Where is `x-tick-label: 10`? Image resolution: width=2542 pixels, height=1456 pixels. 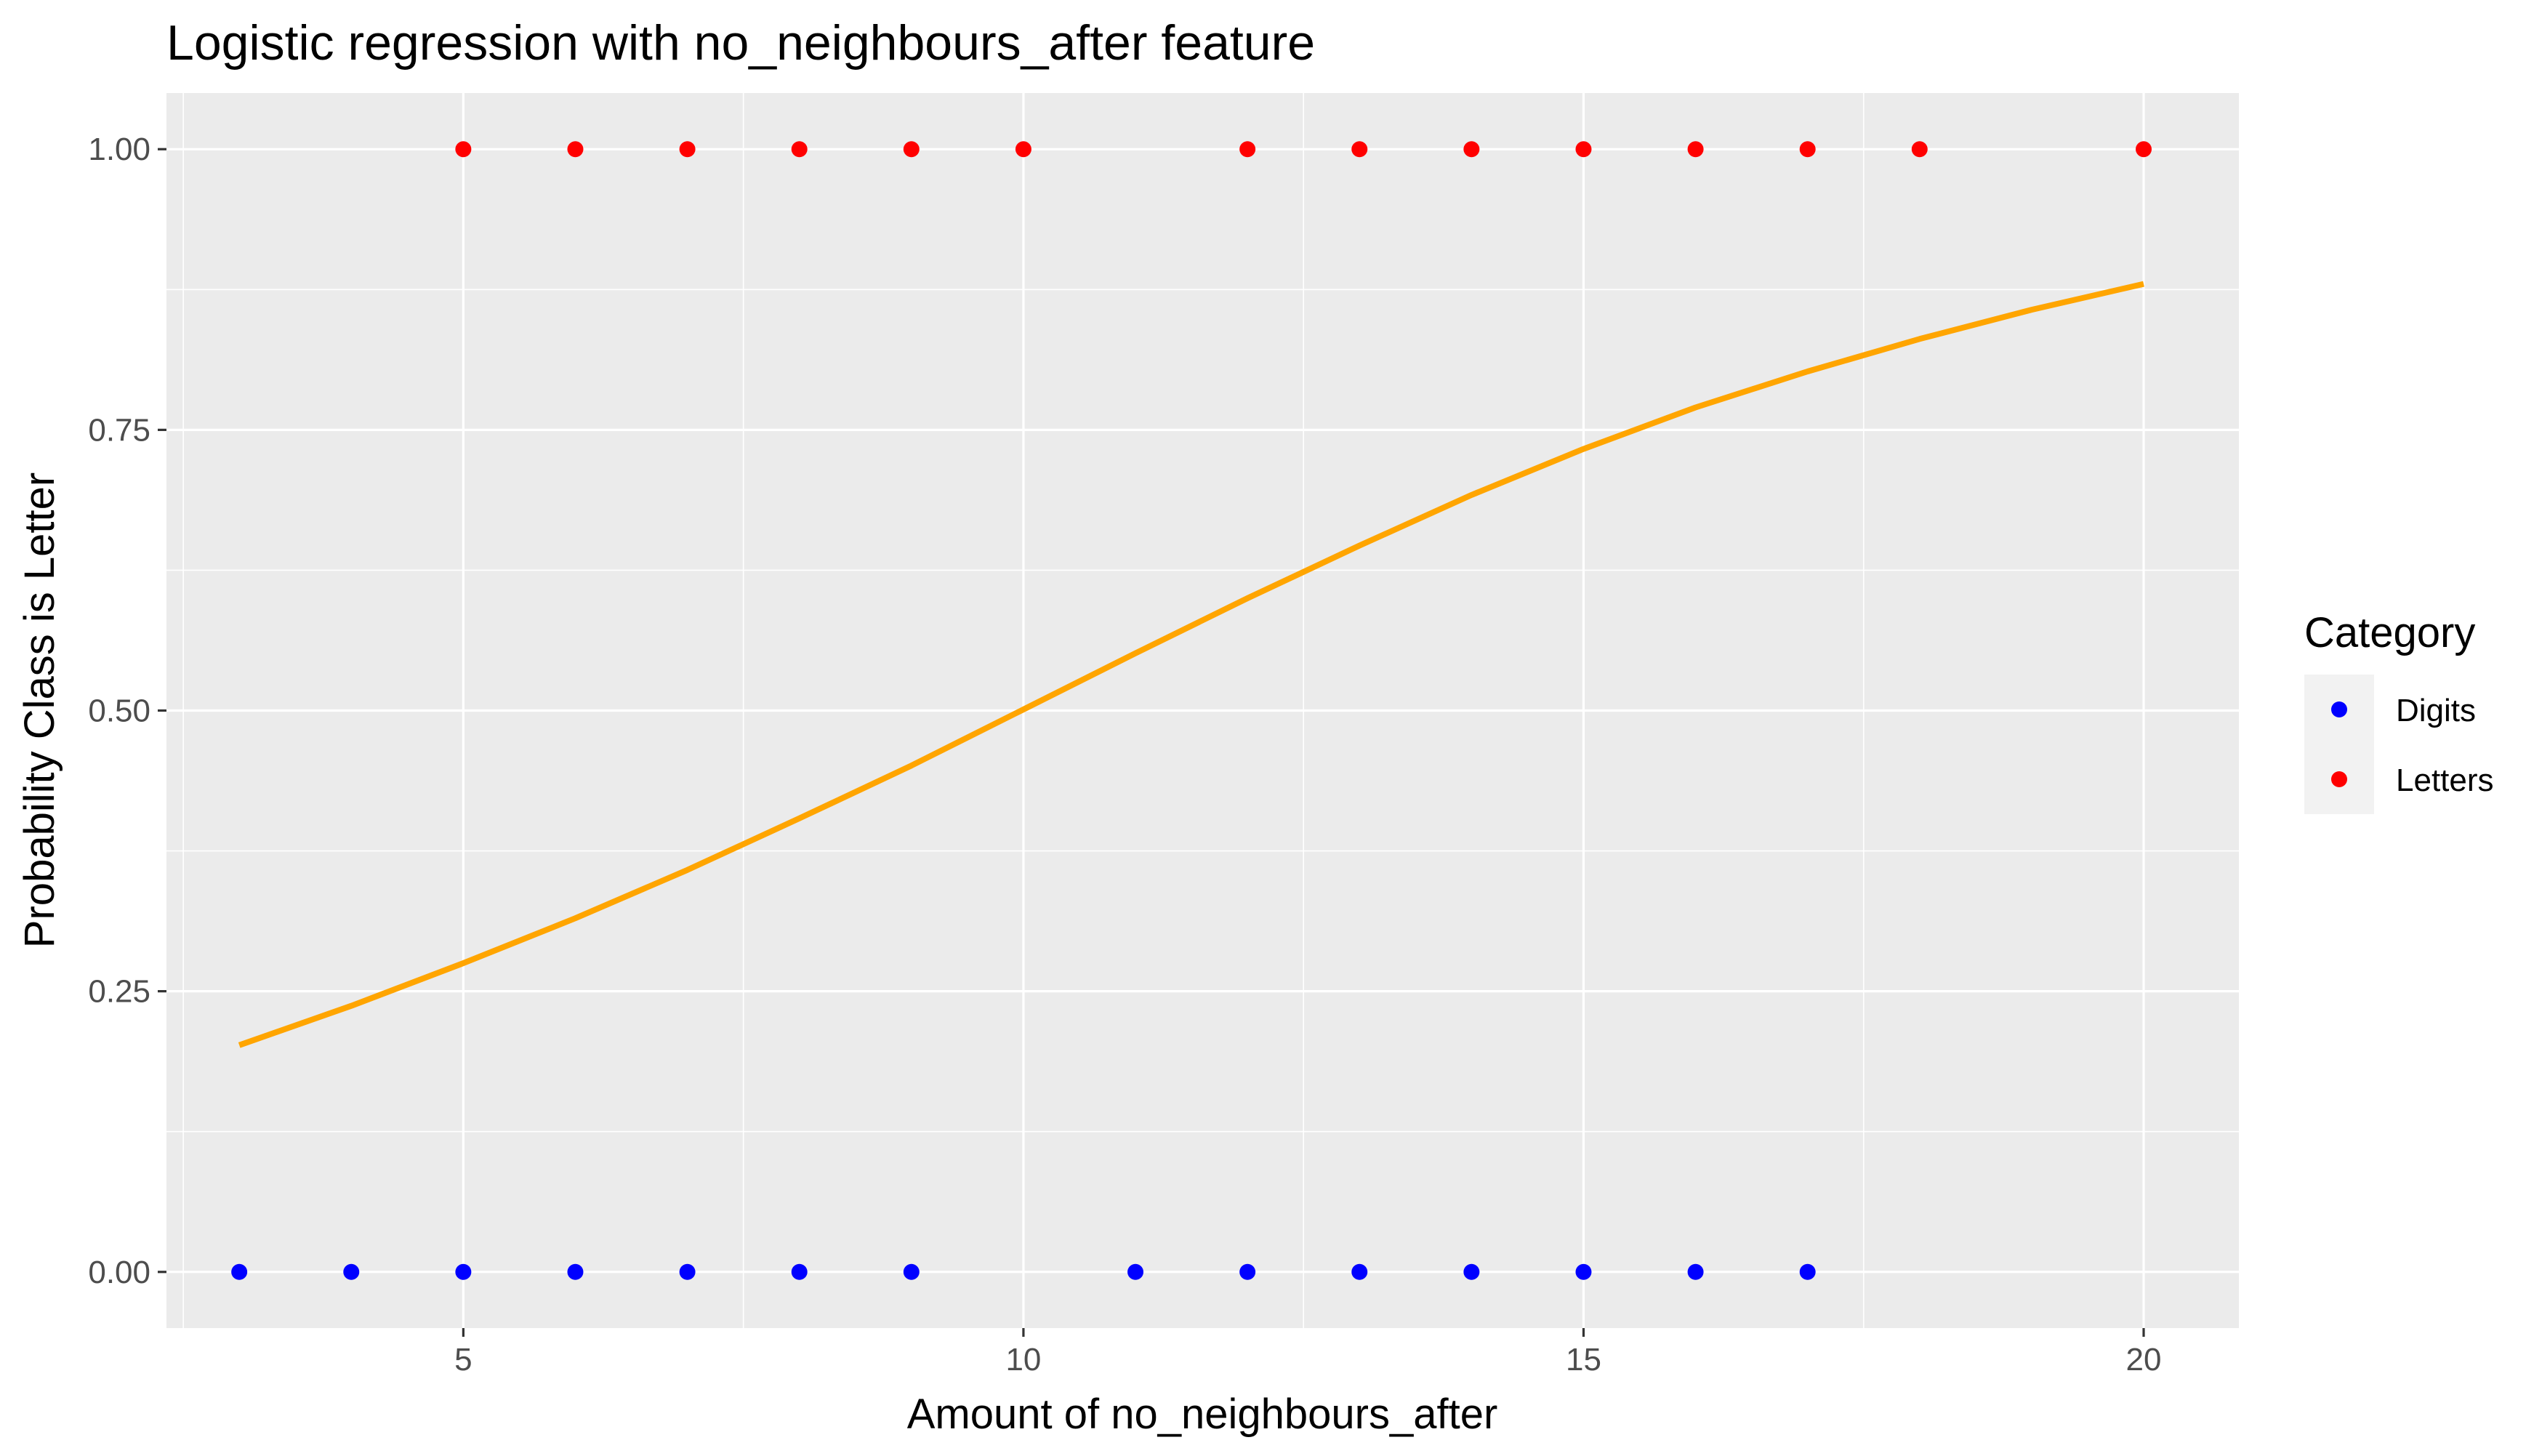 x-tick-label: 10 is located at coordinates (1023, 1359).